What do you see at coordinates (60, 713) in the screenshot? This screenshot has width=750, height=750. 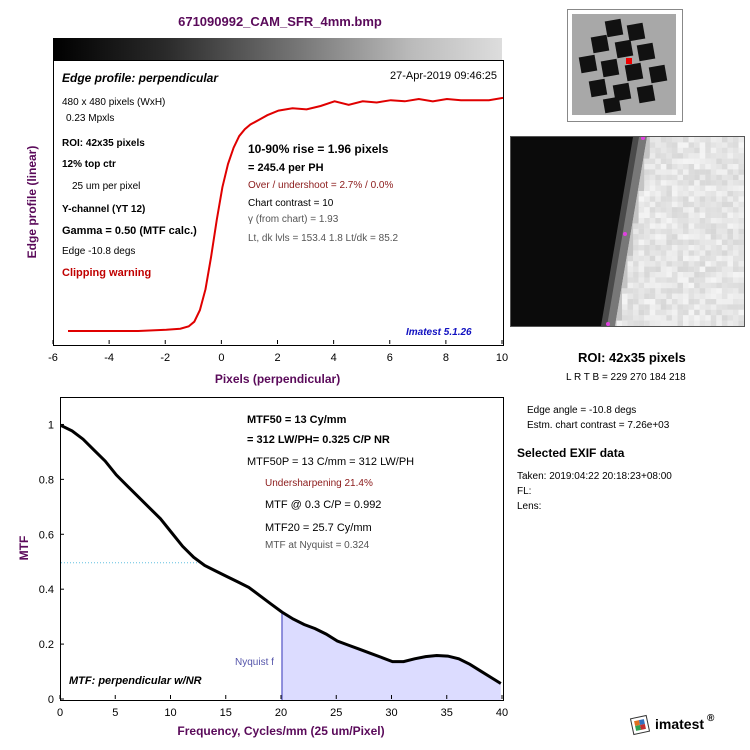 I see `mtf-x-tick: 0` at bounding box center [60, 713].